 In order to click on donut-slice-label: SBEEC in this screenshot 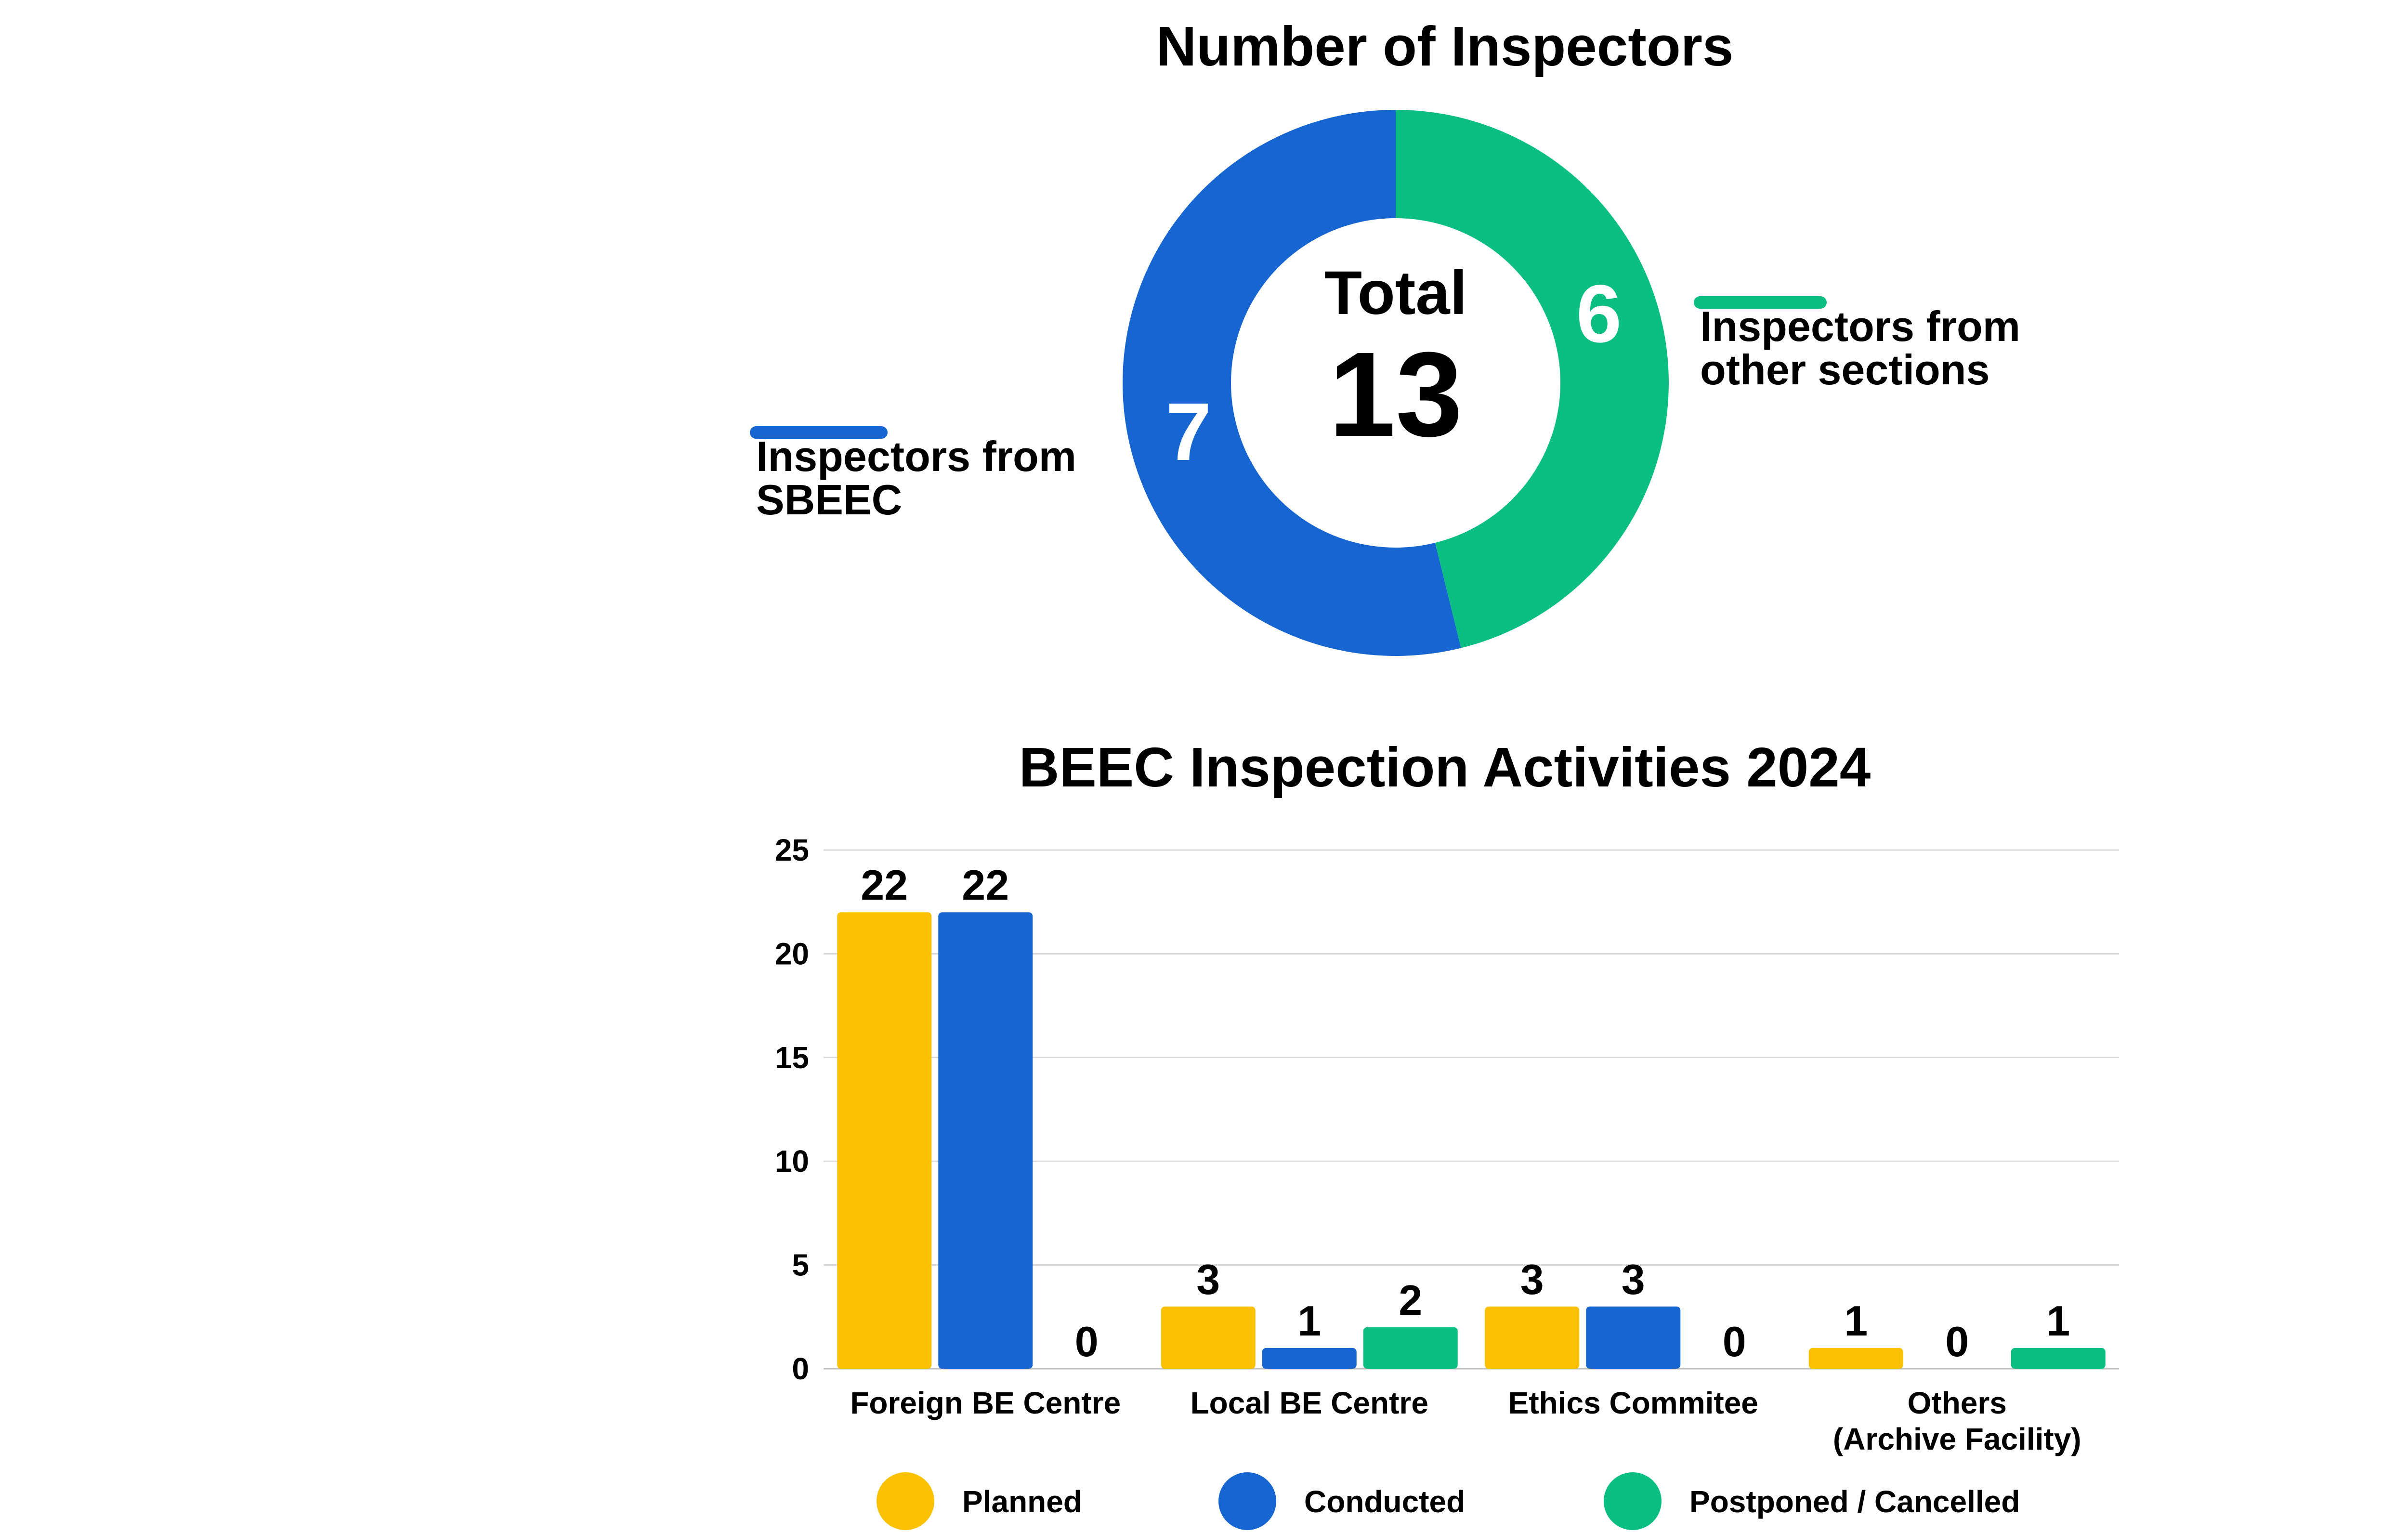, I will do `click(829, 500)`.